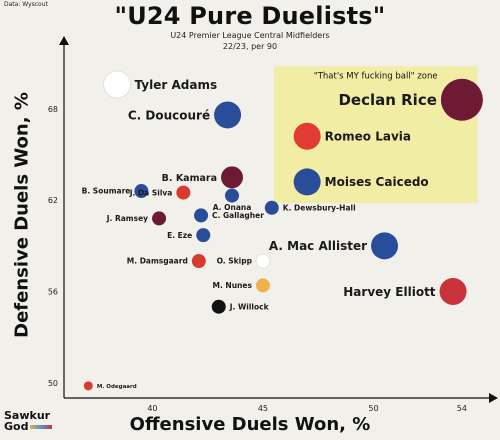 The height and width of the screenshot is (440, 500). What do you see at coordinates (250, 35) in the screenshot?
I see `subtitle-line-1: U24 Premier League Central Midfielders` at bounding box center [250, 35].